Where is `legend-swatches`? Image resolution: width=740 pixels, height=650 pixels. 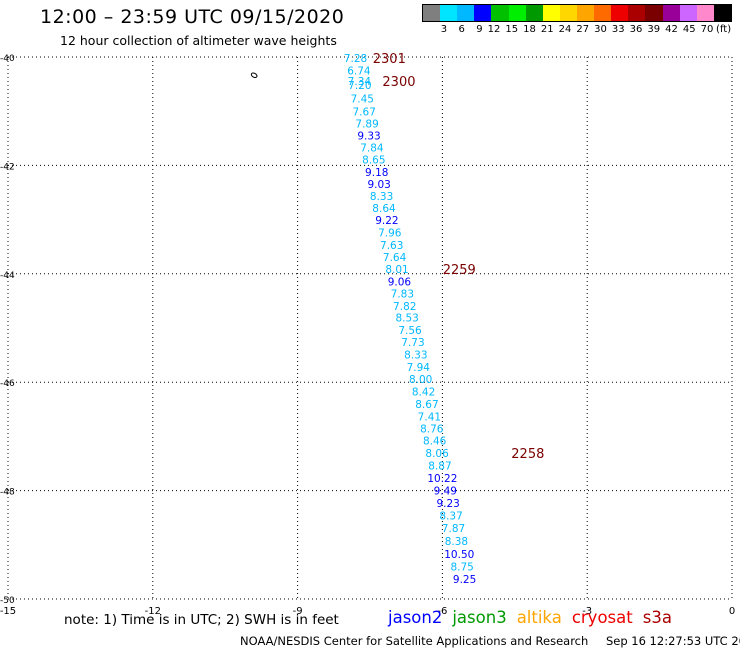
legend-swatches is located at coordinates (577, 13).